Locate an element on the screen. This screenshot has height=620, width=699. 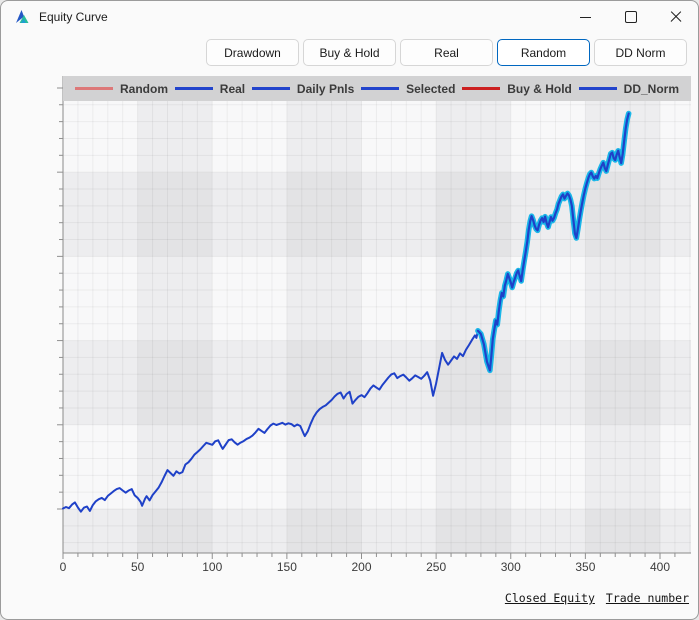
axis-links: Closed Equity Trade number is located at coordinates (597, 598).